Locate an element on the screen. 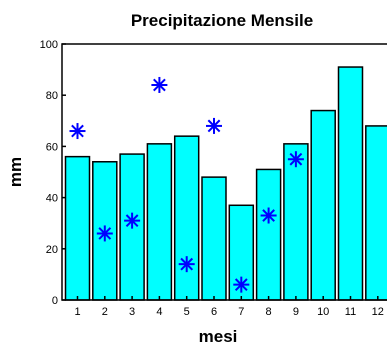 This screenshot has width=387, height=352. x-tick-label-7: 7 is located at coordinates (241, 312).